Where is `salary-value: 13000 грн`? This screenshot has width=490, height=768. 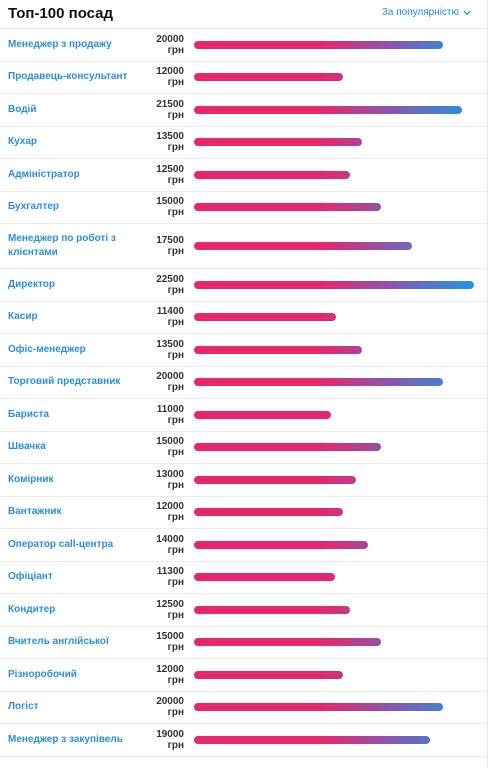 salary-value: 13000 грн is located at coordinates (170, 479).